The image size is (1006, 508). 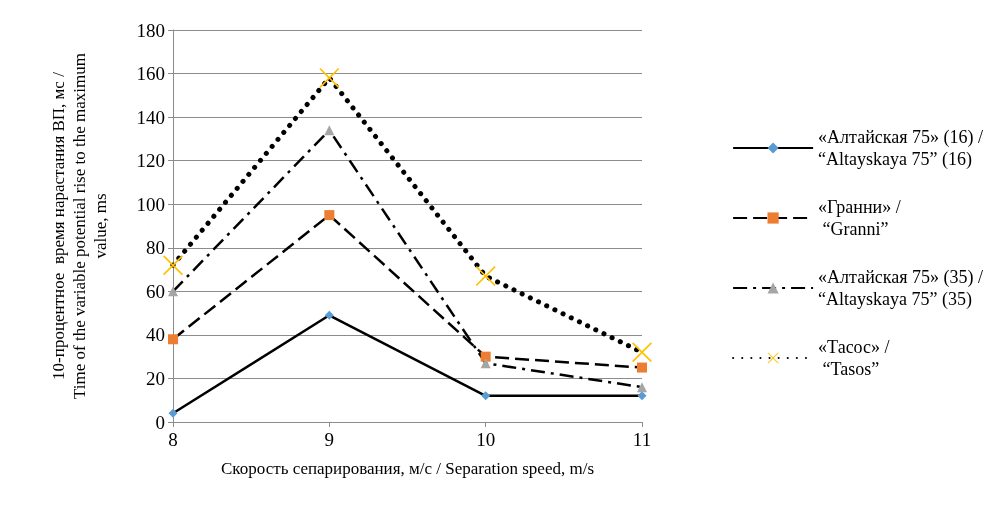 I want to click on y-tick-label: 60, so click(x=155, y=291).